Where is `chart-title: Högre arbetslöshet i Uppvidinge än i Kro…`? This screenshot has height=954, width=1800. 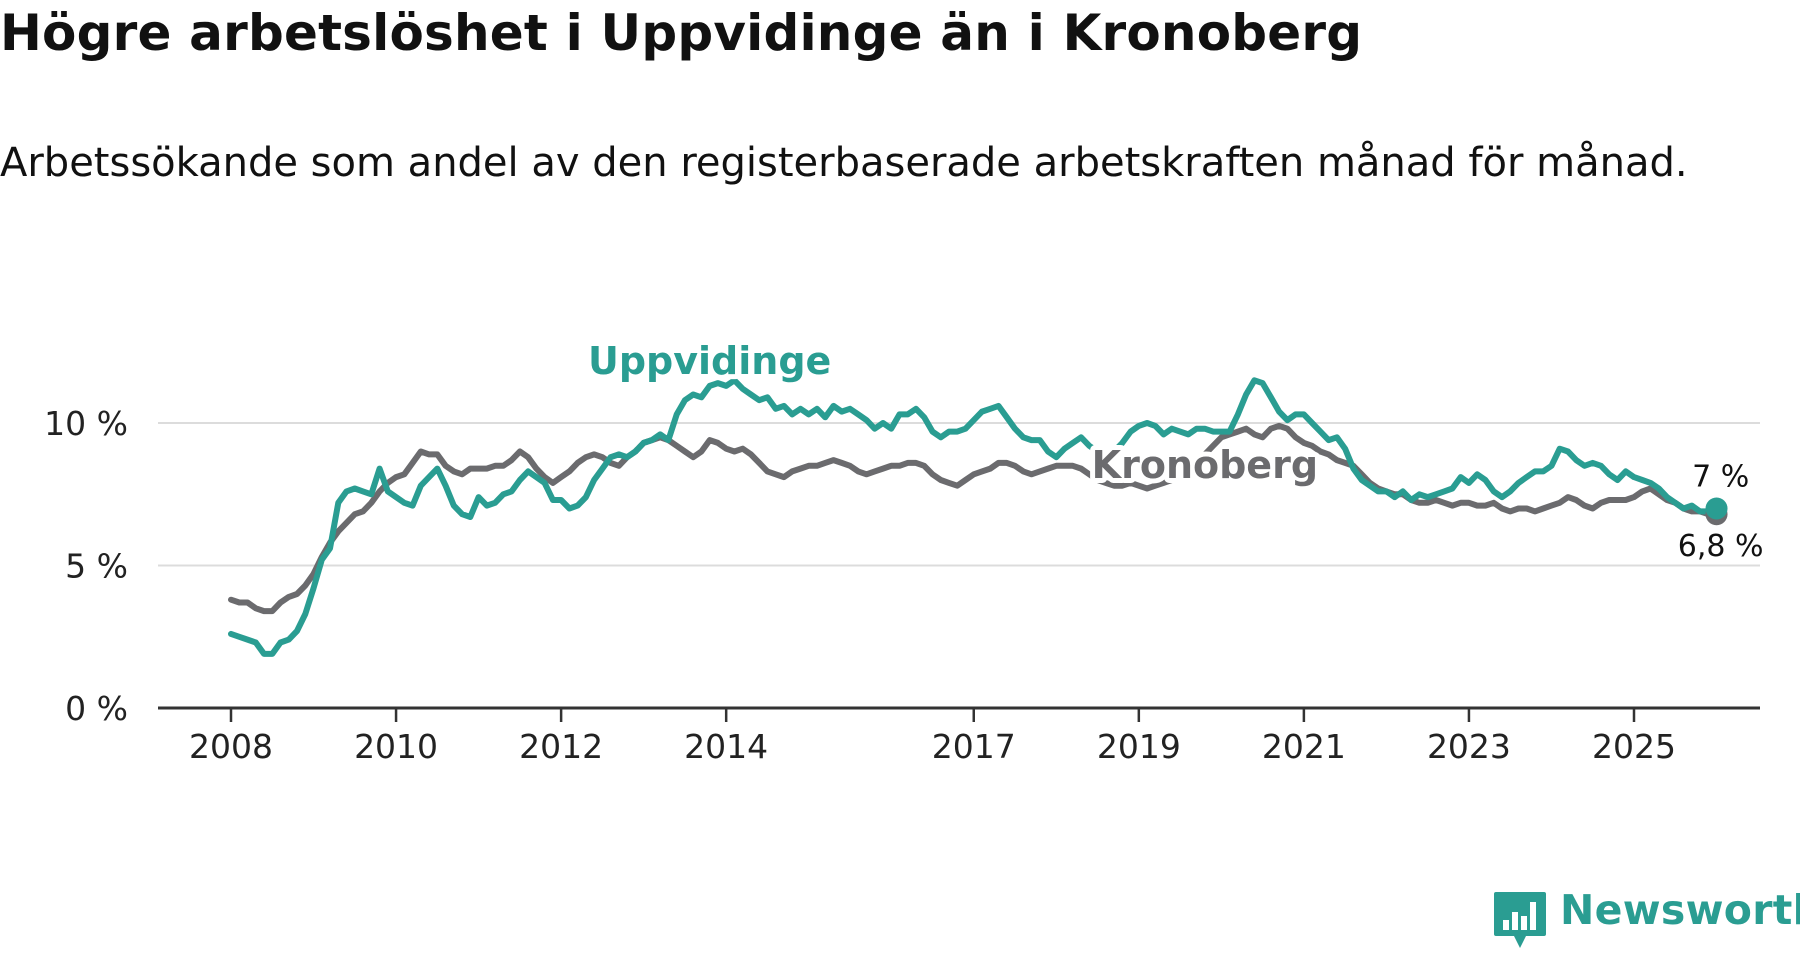 chart-title: Högre arbetslöshet i Uppvidinge än i Kro… is located at coordinates (681, 33).